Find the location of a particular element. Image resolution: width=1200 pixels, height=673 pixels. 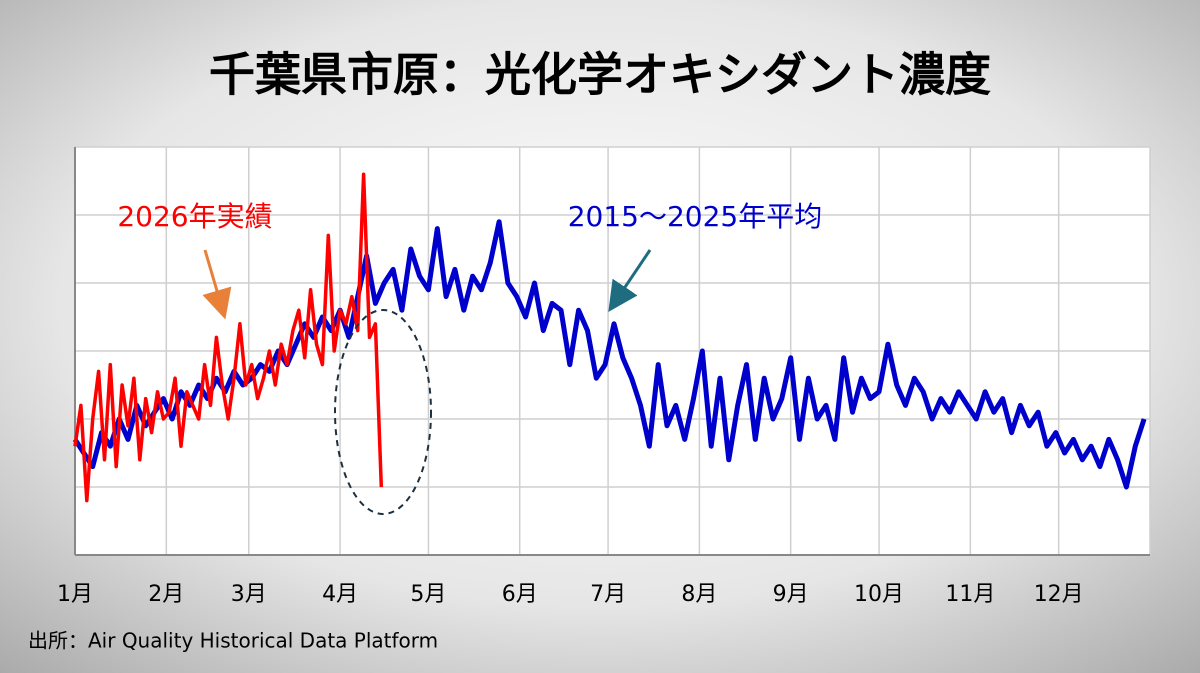

x-tick-label: 6月 is located at coordinates (520, 594).